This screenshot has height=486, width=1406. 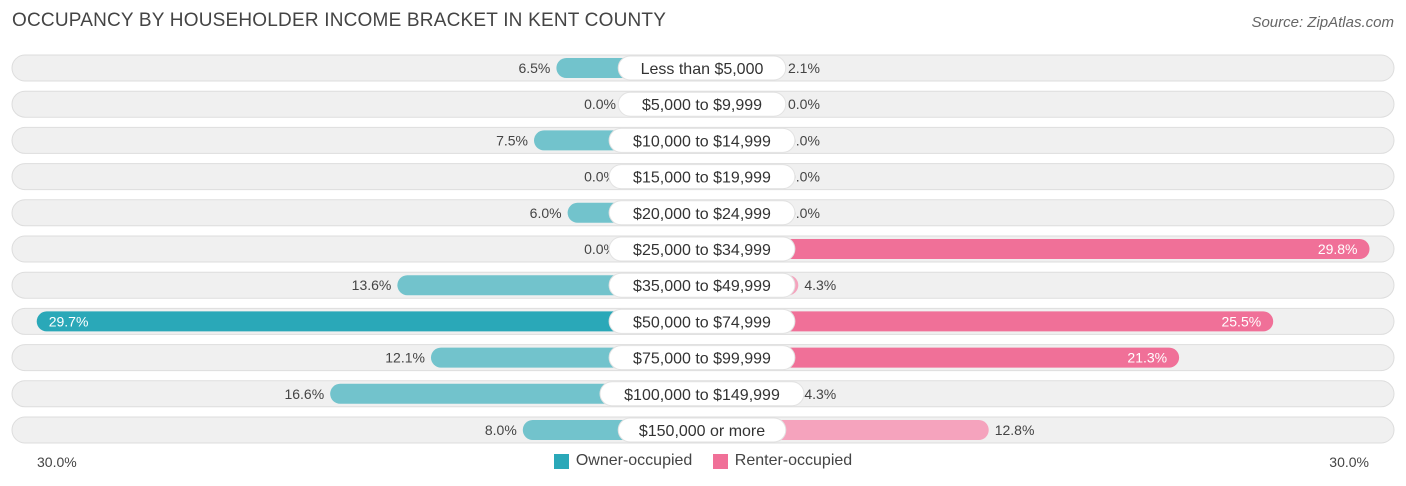 I want to click on category-label: $15,000 to $19,999, so click(x=702, y=178).